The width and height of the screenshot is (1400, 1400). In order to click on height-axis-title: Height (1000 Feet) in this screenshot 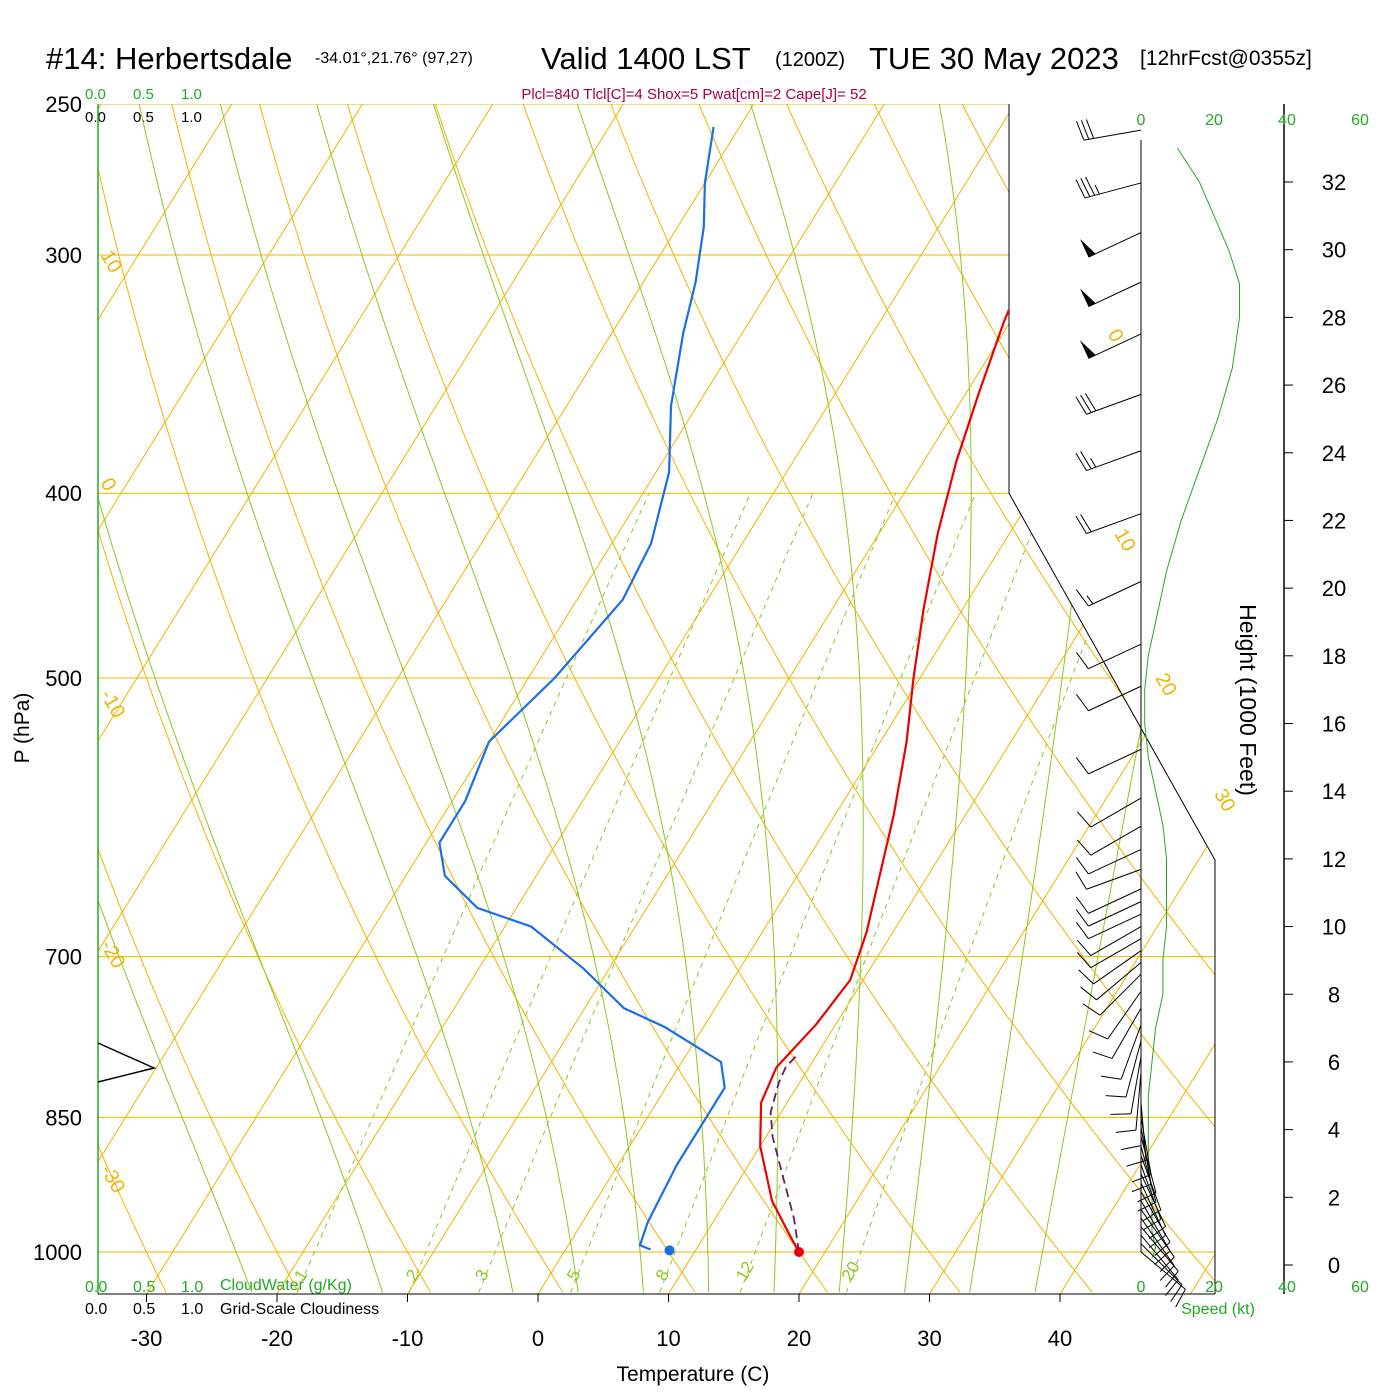, I will do `click(1248, 700)`.